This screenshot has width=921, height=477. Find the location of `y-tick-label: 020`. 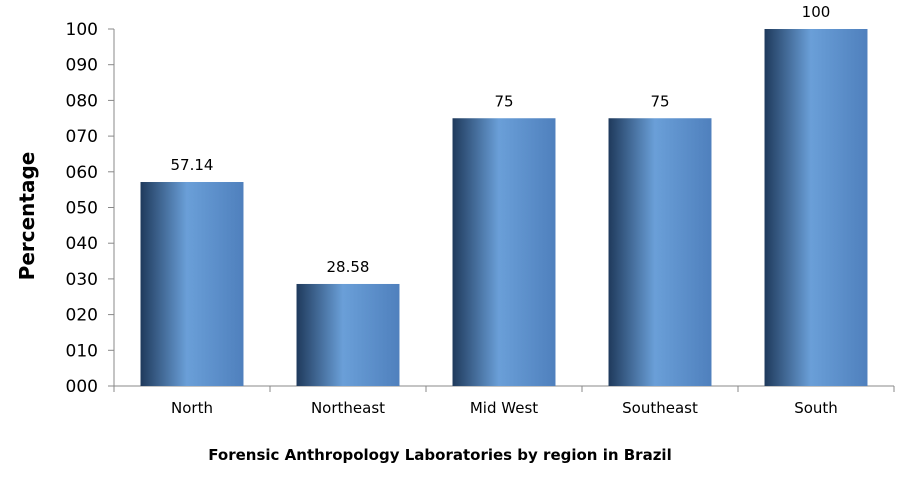

y-tick-label: 020 is located at coordinates (82, 316).